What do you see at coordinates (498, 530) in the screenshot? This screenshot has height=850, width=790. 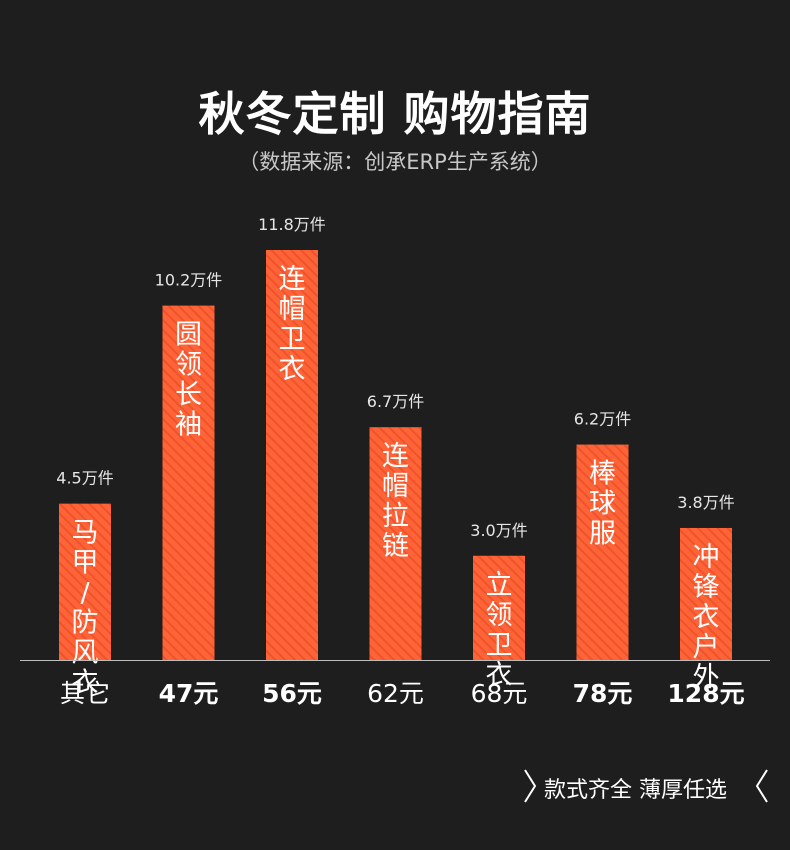 I see `value-label: 3.0万件` at bounding box center [498, 530].